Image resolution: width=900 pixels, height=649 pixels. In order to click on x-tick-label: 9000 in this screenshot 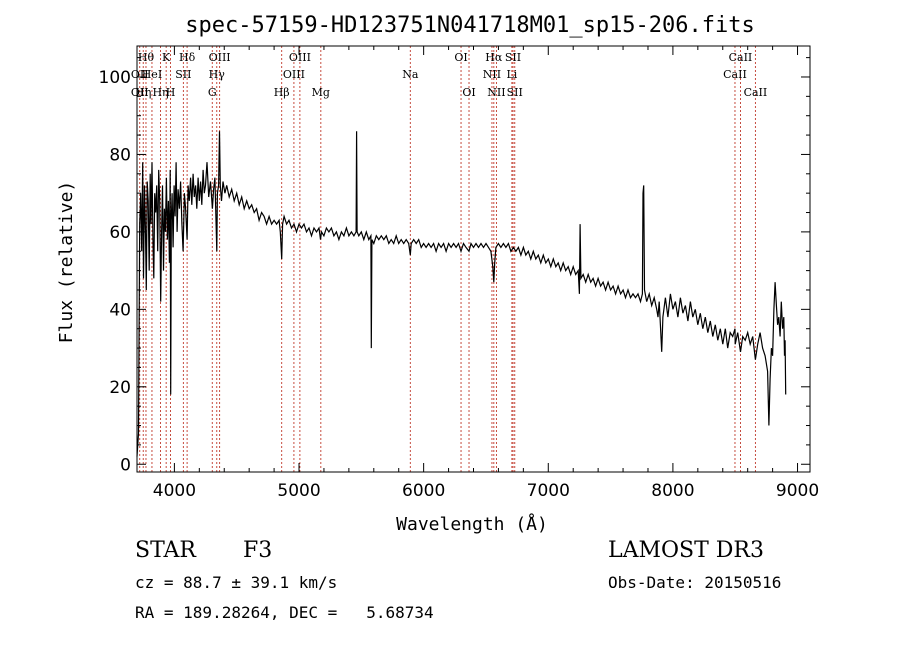, I will do `click(797, 491)`.